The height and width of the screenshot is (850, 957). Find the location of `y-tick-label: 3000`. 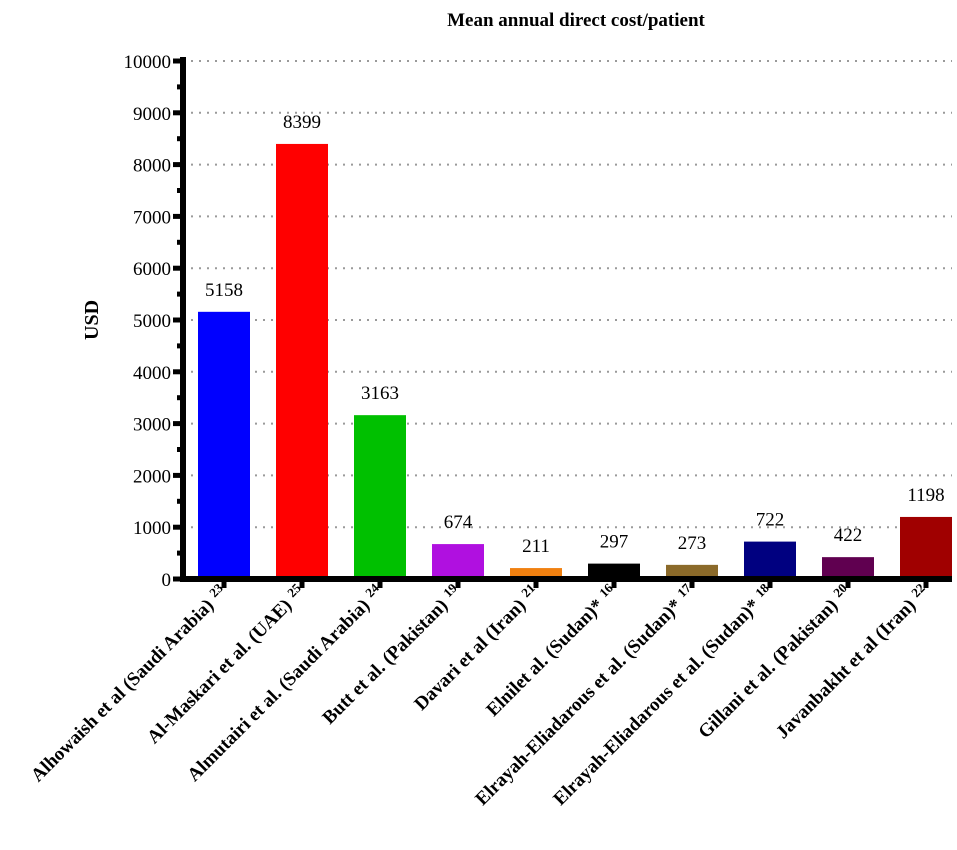

y-tick-label: 3000 is located at coordinates (152, 425).